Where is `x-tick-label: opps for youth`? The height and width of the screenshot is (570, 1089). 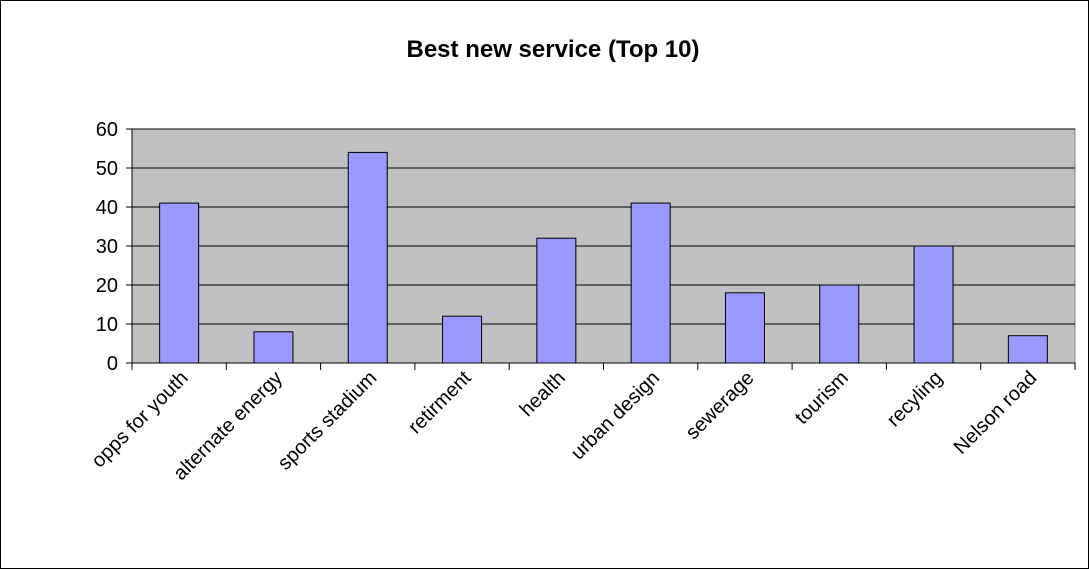
x-tick-label: opps for youth is located at coordinates (140, 419).